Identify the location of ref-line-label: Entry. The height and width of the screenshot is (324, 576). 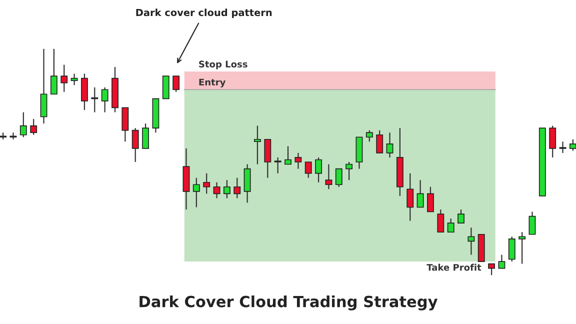
(212, 83).